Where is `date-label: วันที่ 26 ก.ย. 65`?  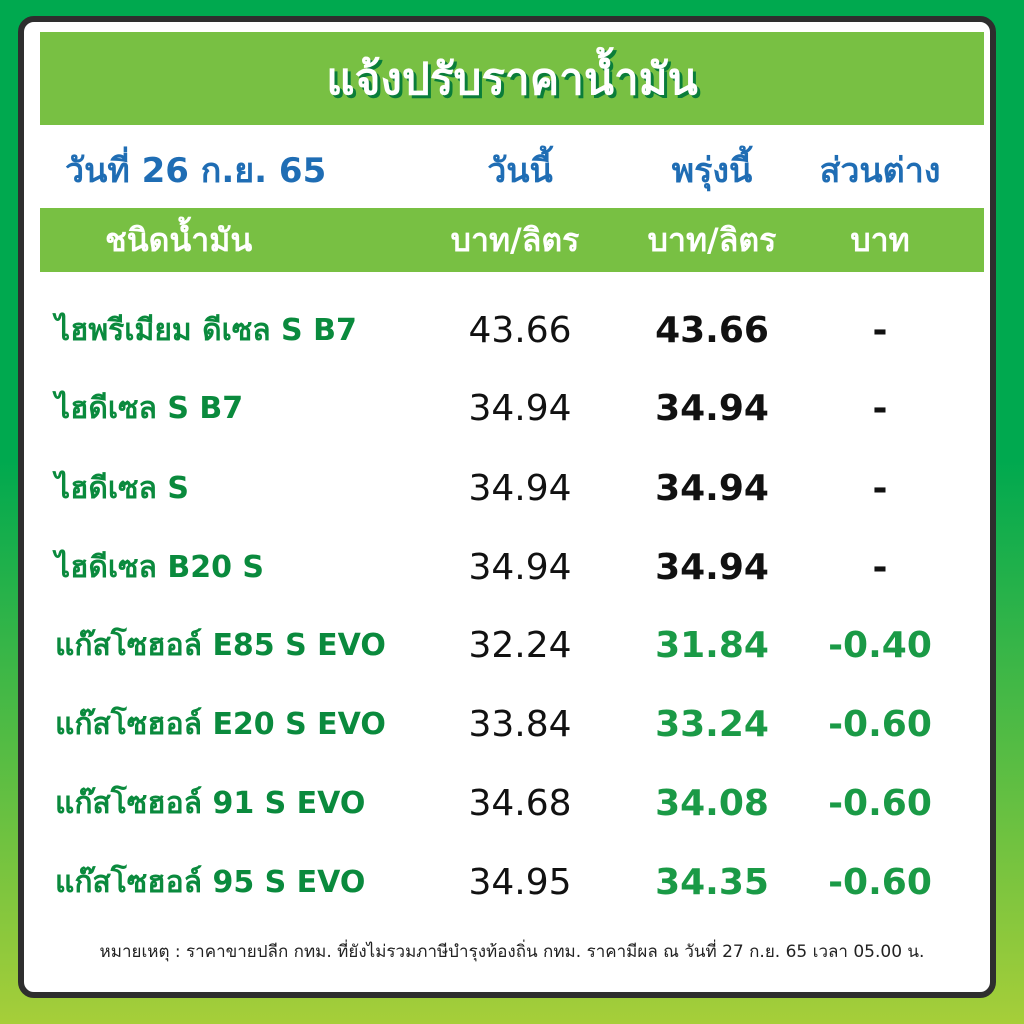
date-label: วันที่ 26 ก.ย. 65 is located at coordinates (196, 171).